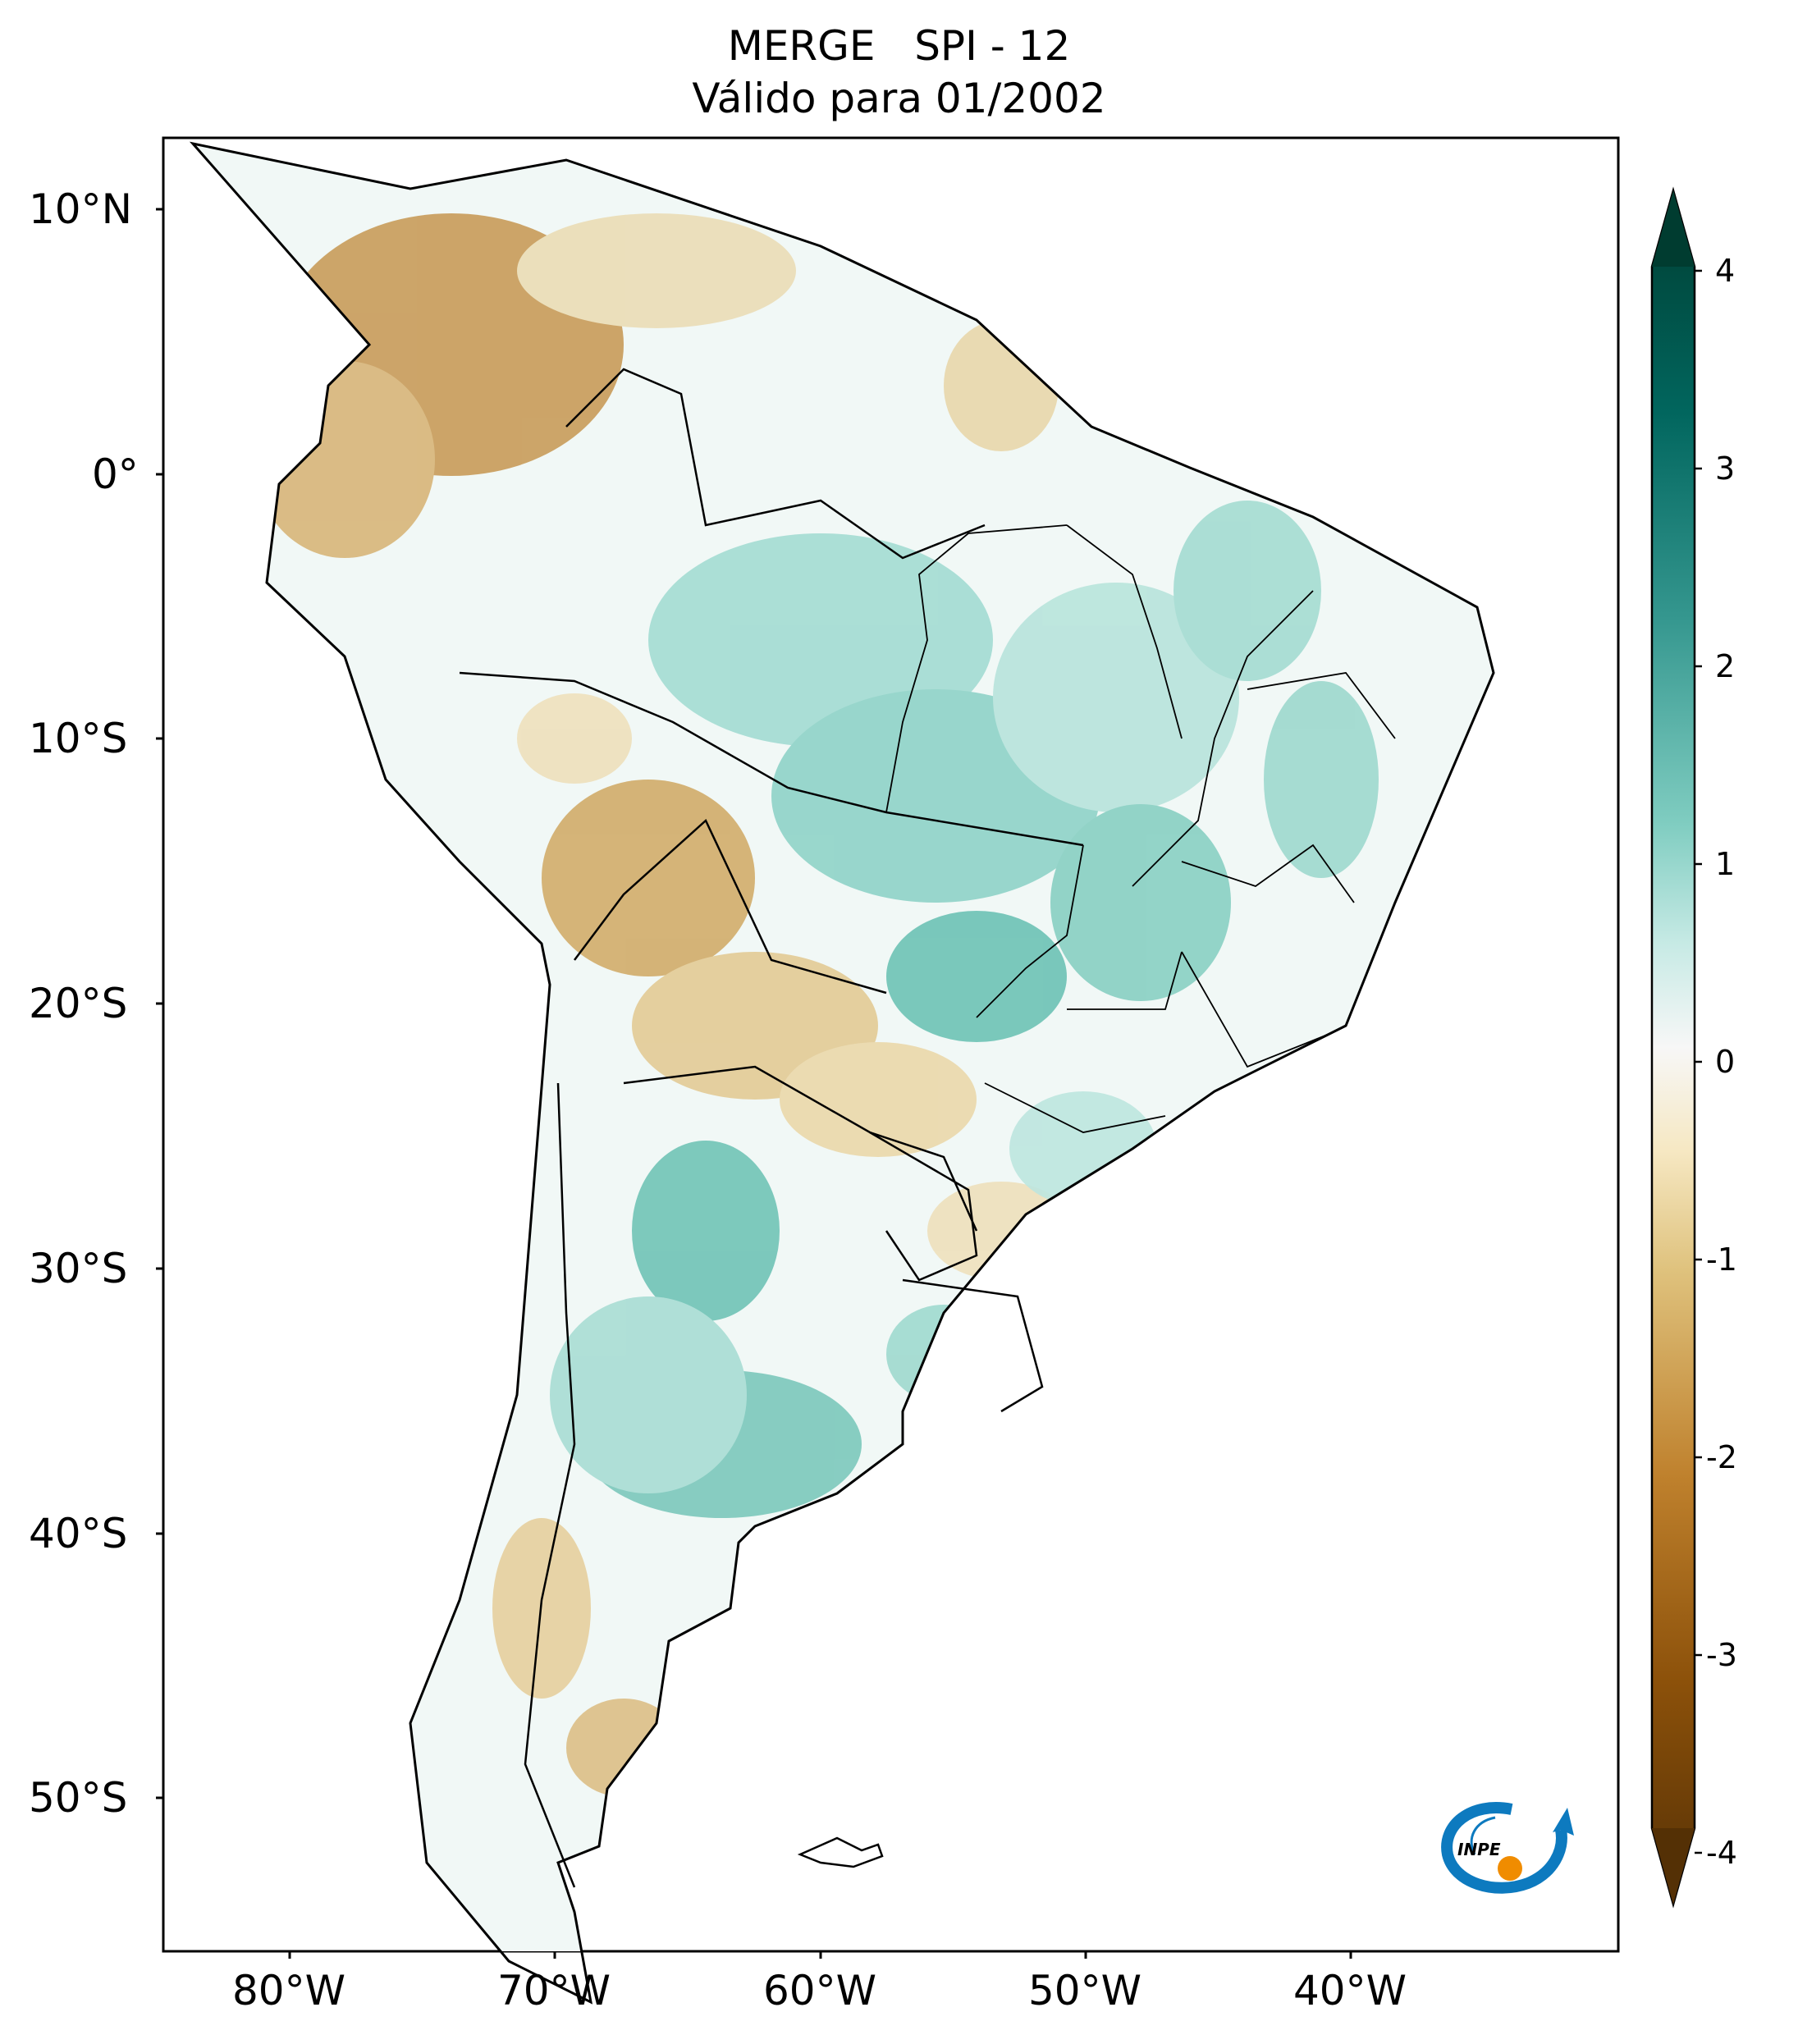  Describe the element at coordinates (1673, 228) in the screenshot. I see `colorbar-extend-max` at that location.